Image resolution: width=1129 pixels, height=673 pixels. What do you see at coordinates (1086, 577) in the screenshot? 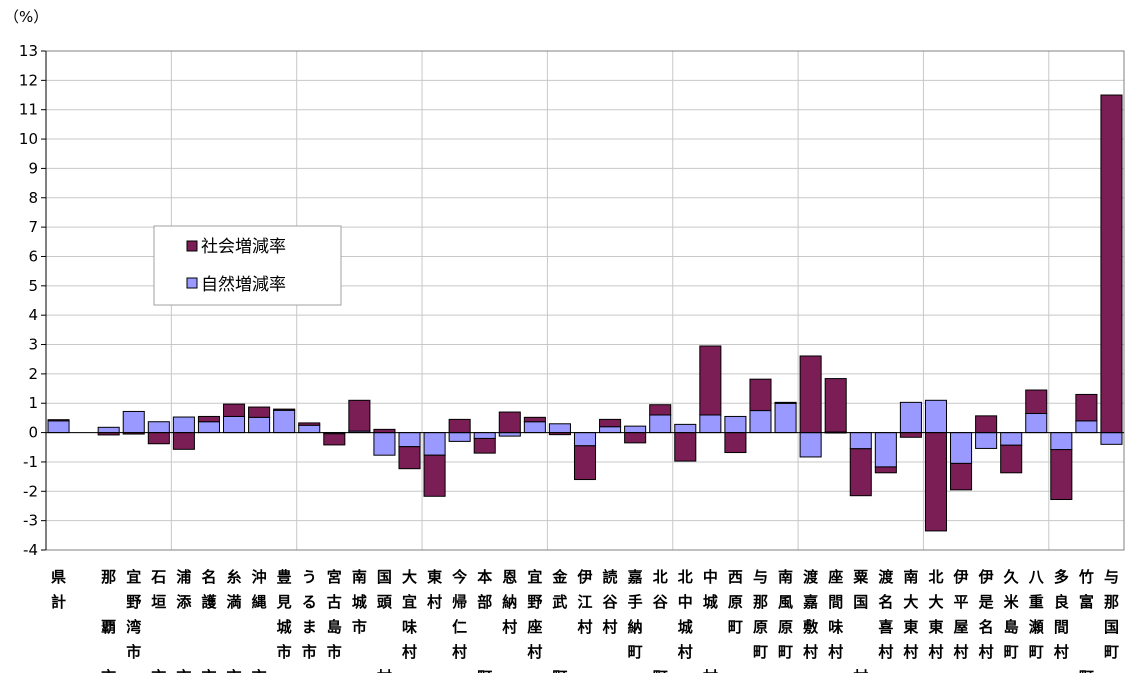
I see `x-category-label-char: 竹` at bounding box center [1086, 577].